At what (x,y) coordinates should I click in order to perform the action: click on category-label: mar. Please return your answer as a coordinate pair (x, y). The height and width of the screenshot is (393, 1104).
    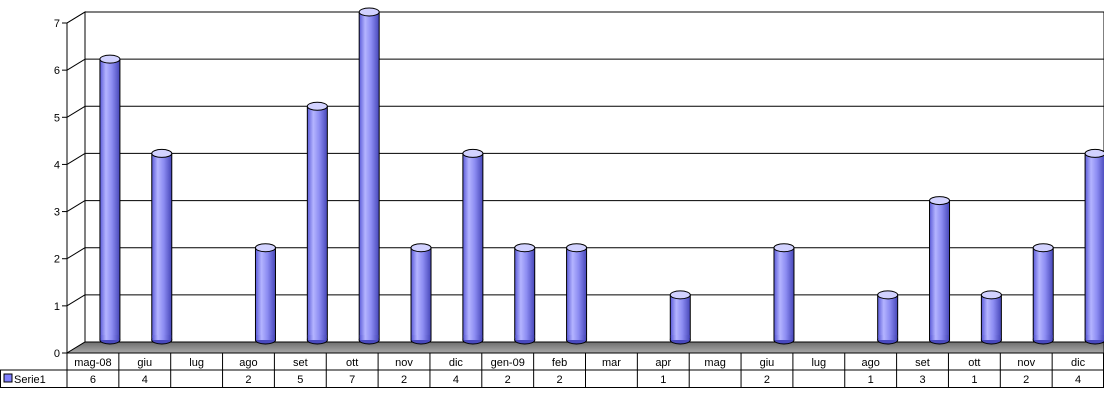
    Looking at the image, I should click on (611, 363).